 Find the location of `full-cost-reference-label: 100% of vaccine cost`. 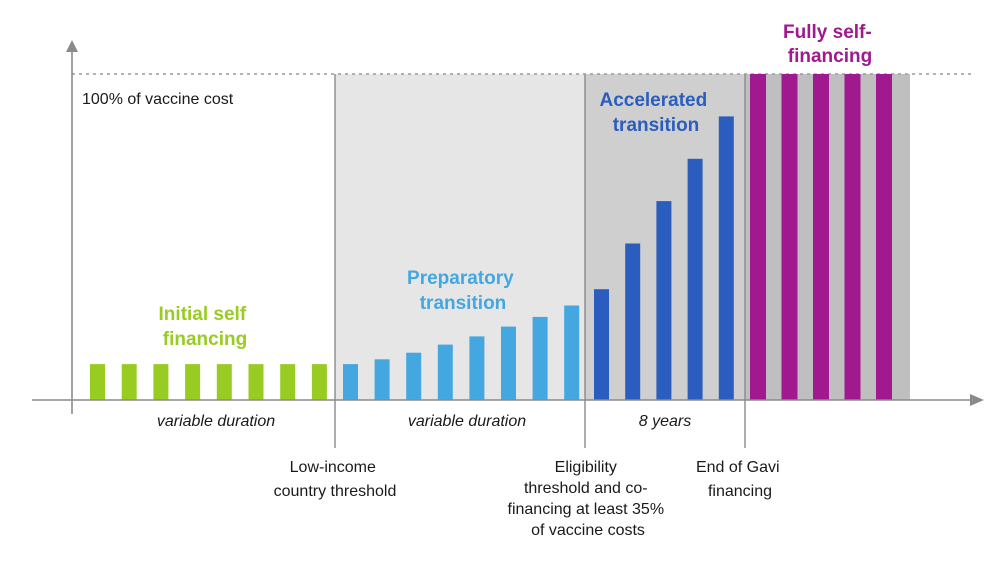

full-cost-reference-label: 100% of vaccine cost is located at coordinates (158, 99).